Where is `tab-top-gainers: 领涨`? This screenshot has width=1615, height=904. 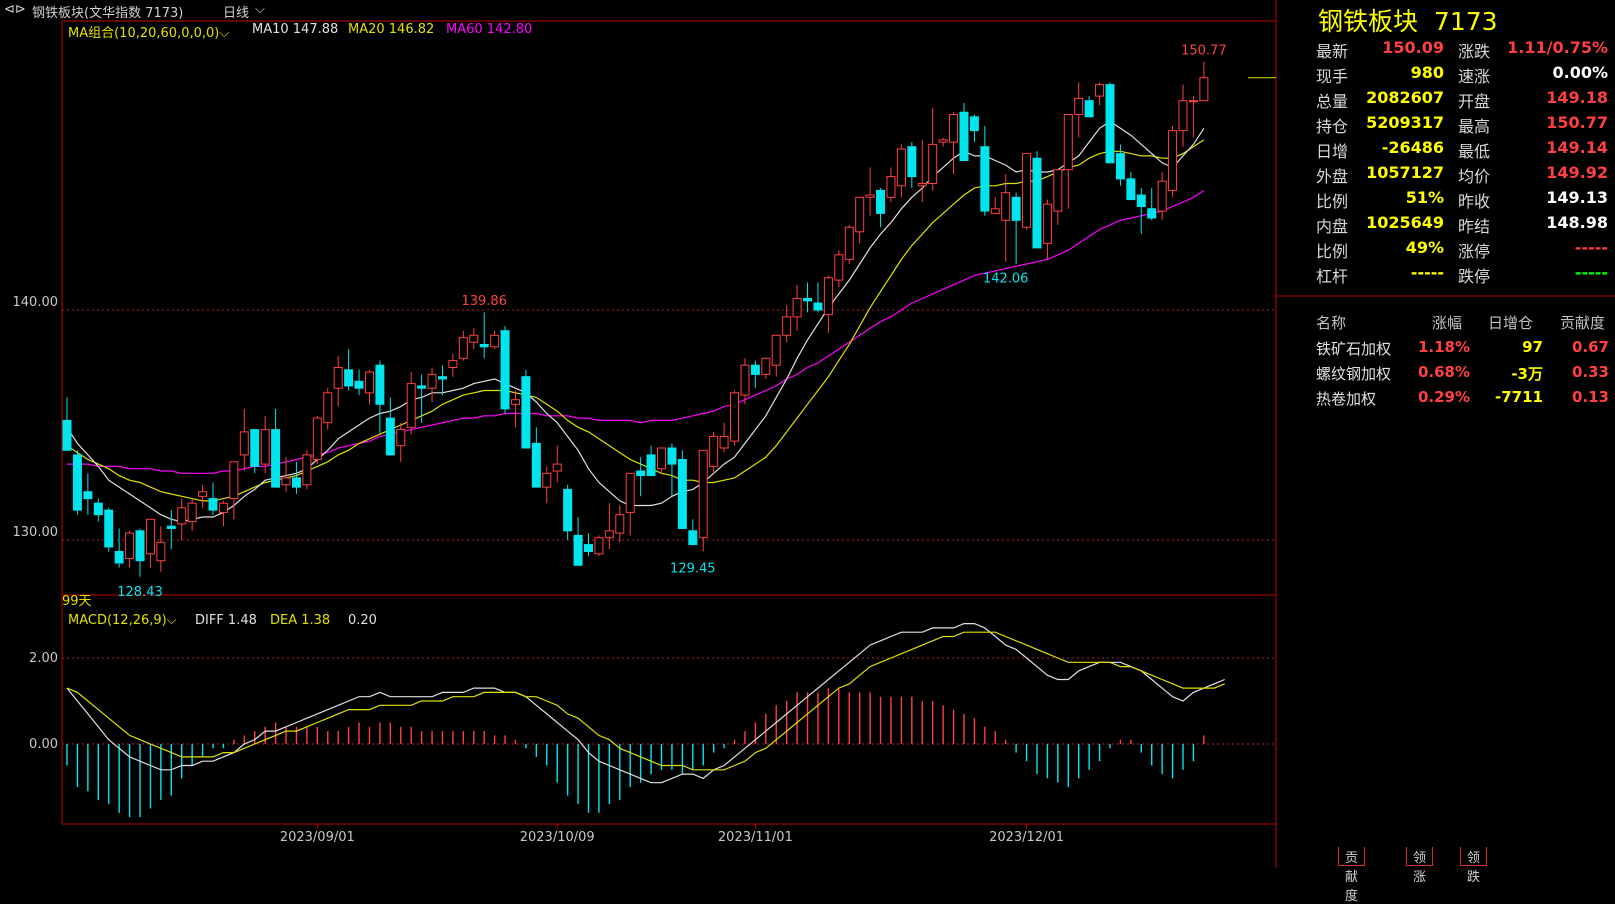 tab-top-gainers: 领涨 is located at coordinates (1419, 856).